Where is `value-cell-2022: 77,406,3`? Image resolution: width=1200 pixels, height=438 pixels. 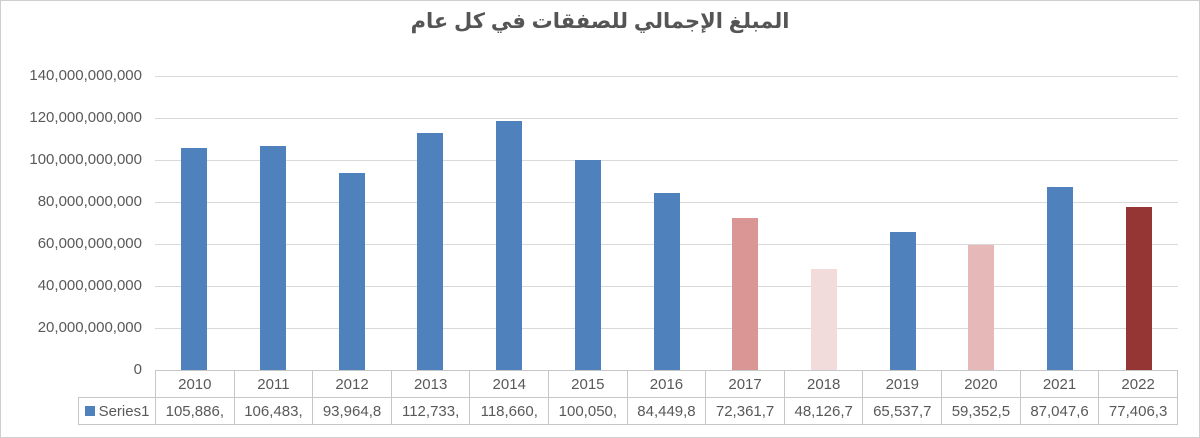
value-cell-2022: 77,406,3 is located at coordinates (1138, 411).